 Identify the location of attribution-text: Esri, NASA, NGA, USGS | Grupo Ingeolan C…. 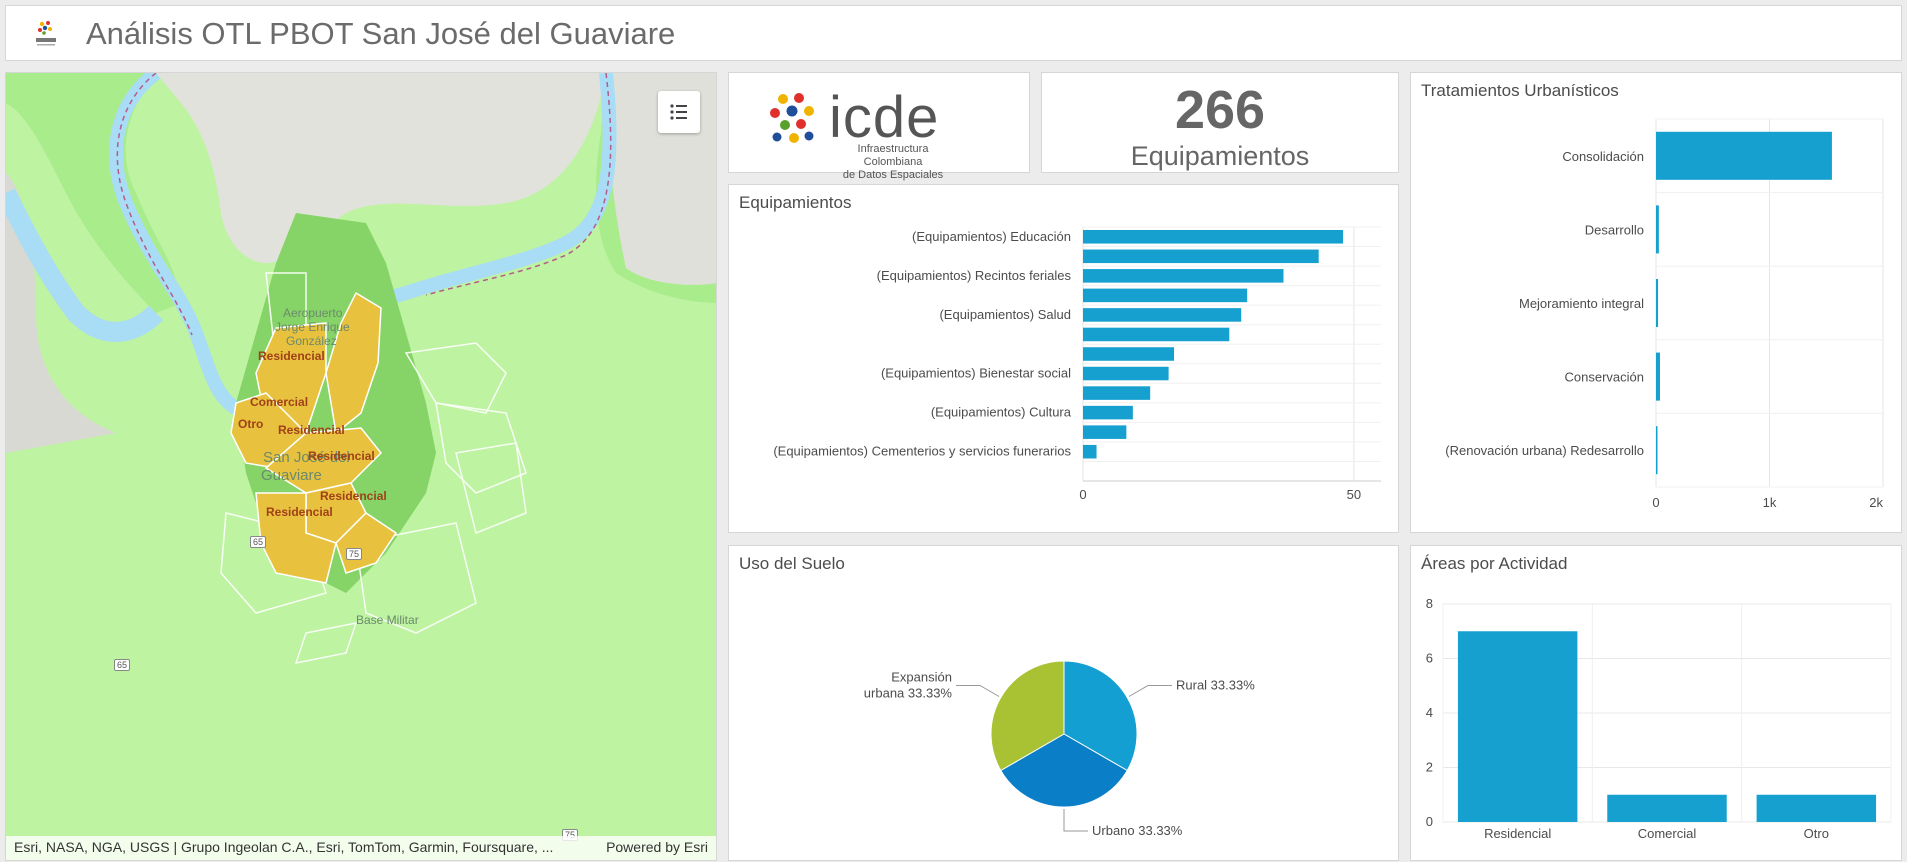
(284, 847).